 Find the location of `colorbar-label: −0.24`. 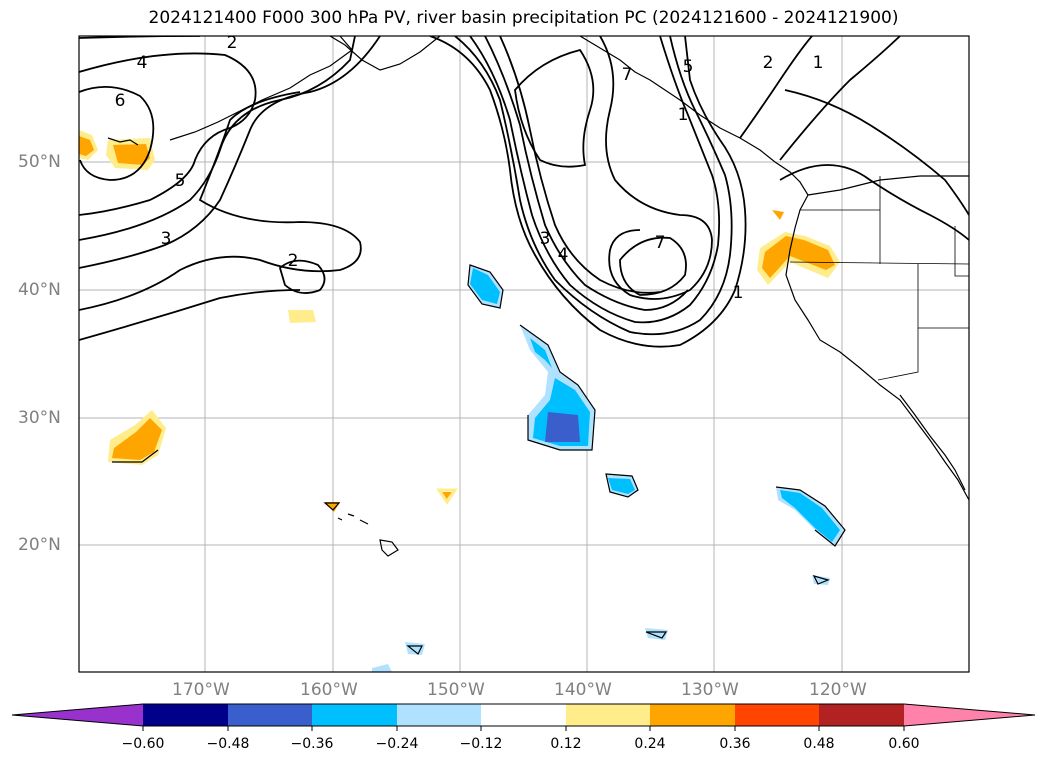

colorbar-label: −0.24 is located at coordinates (397, 744).